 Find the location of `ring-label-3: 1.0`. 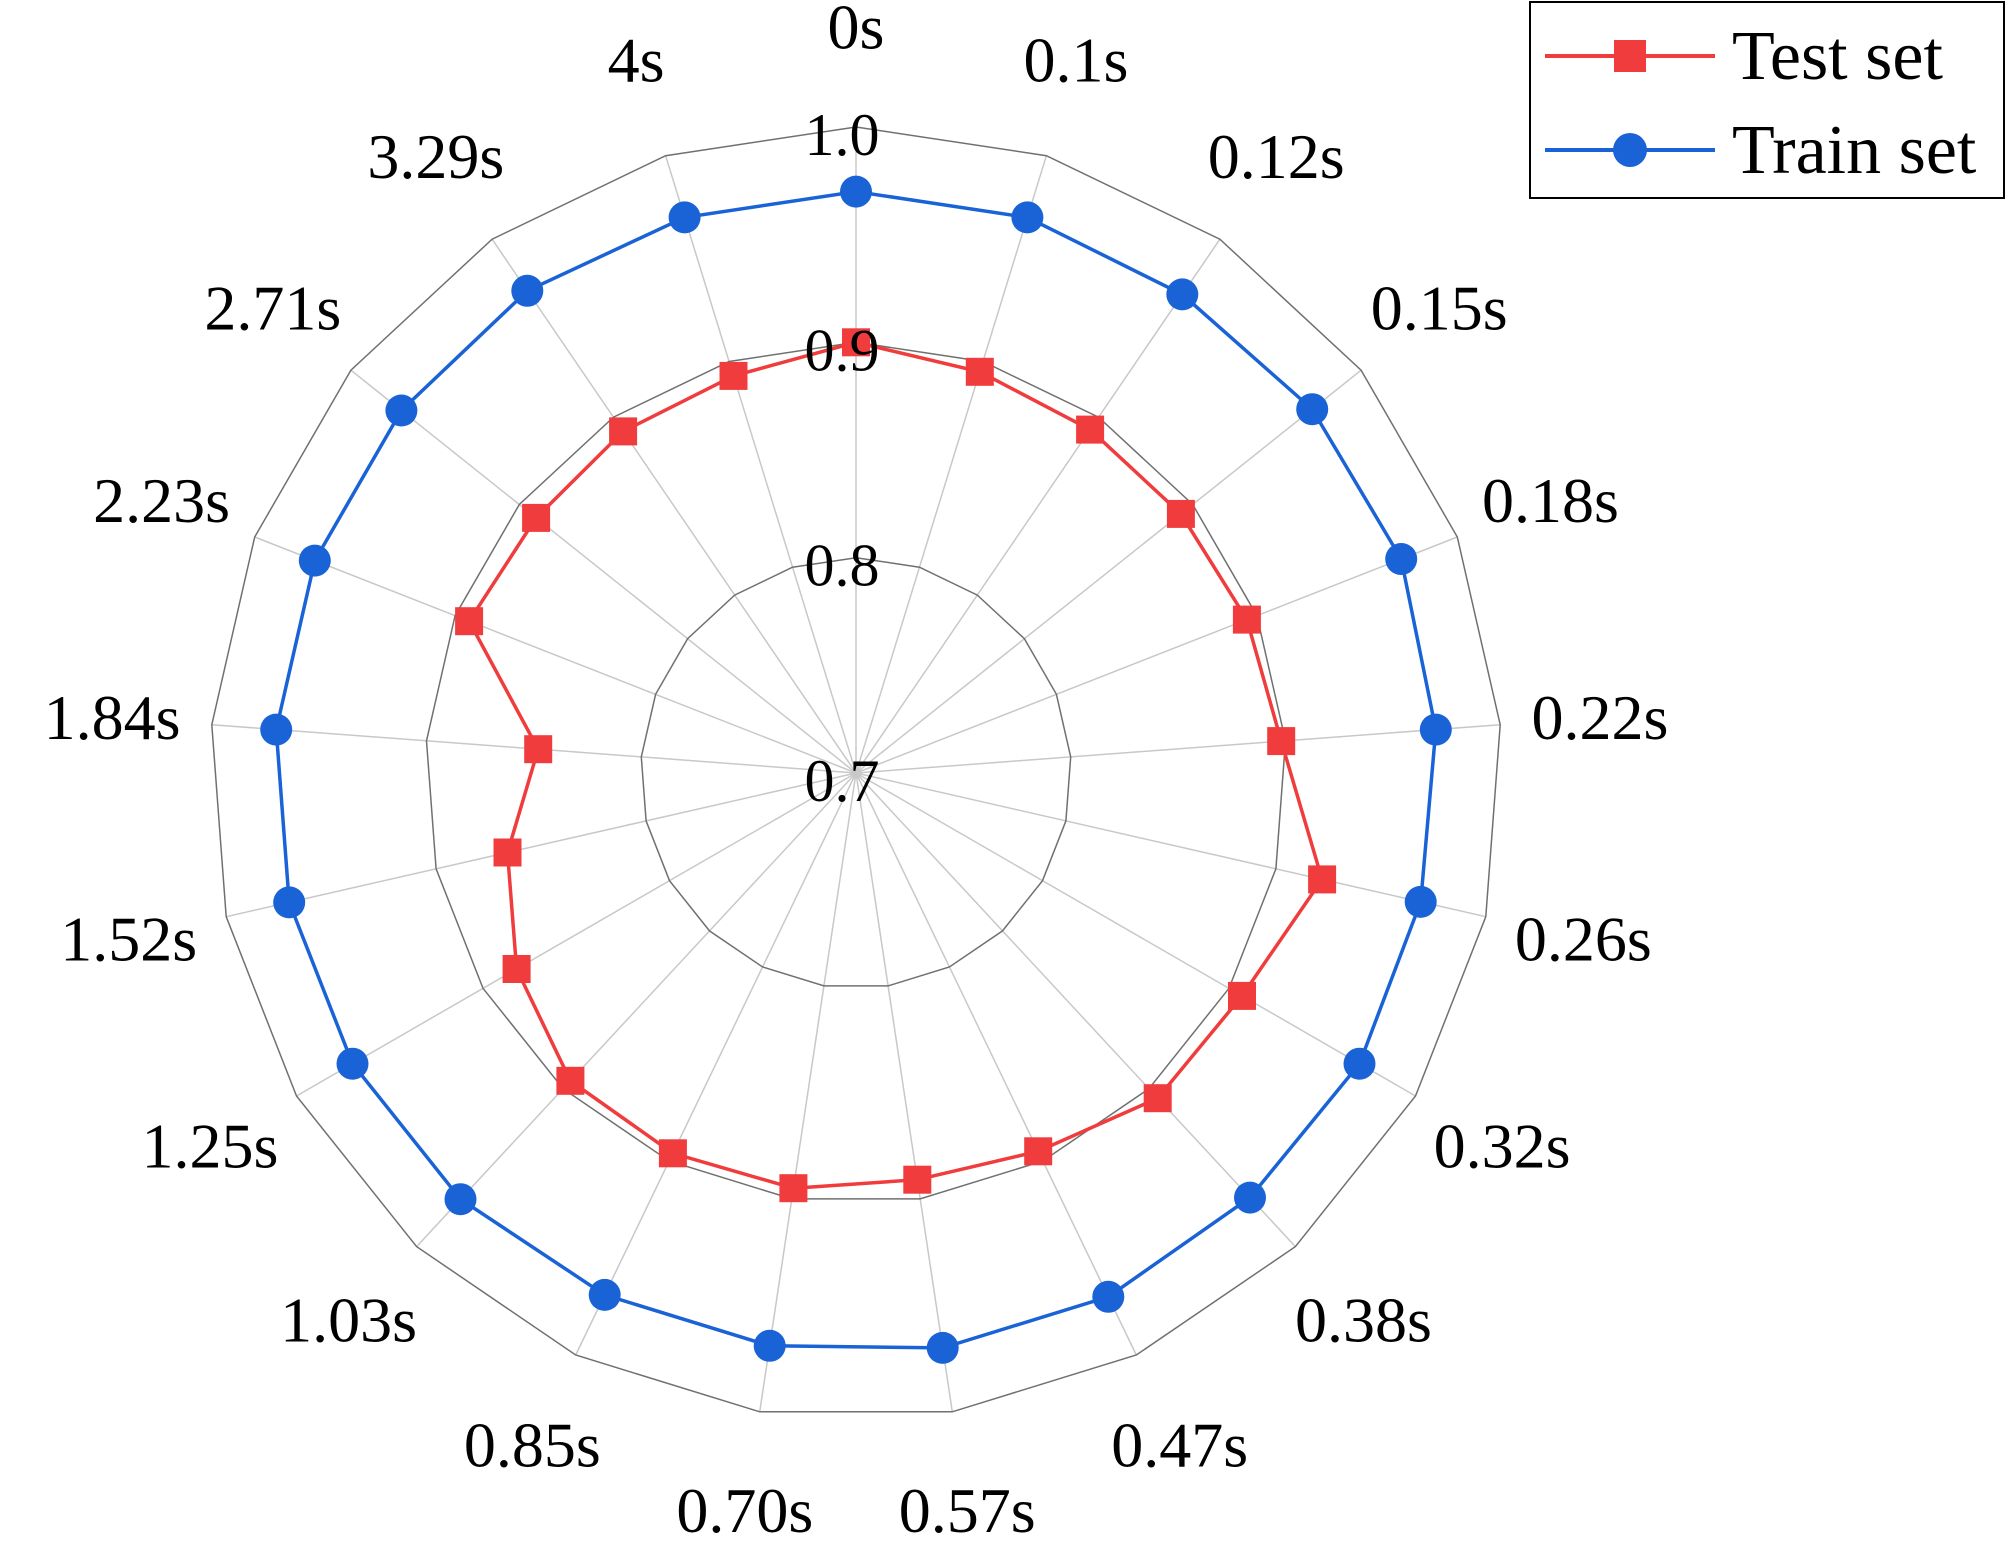

ring-label-3: 1.0 is located at coordinates (842, 135).